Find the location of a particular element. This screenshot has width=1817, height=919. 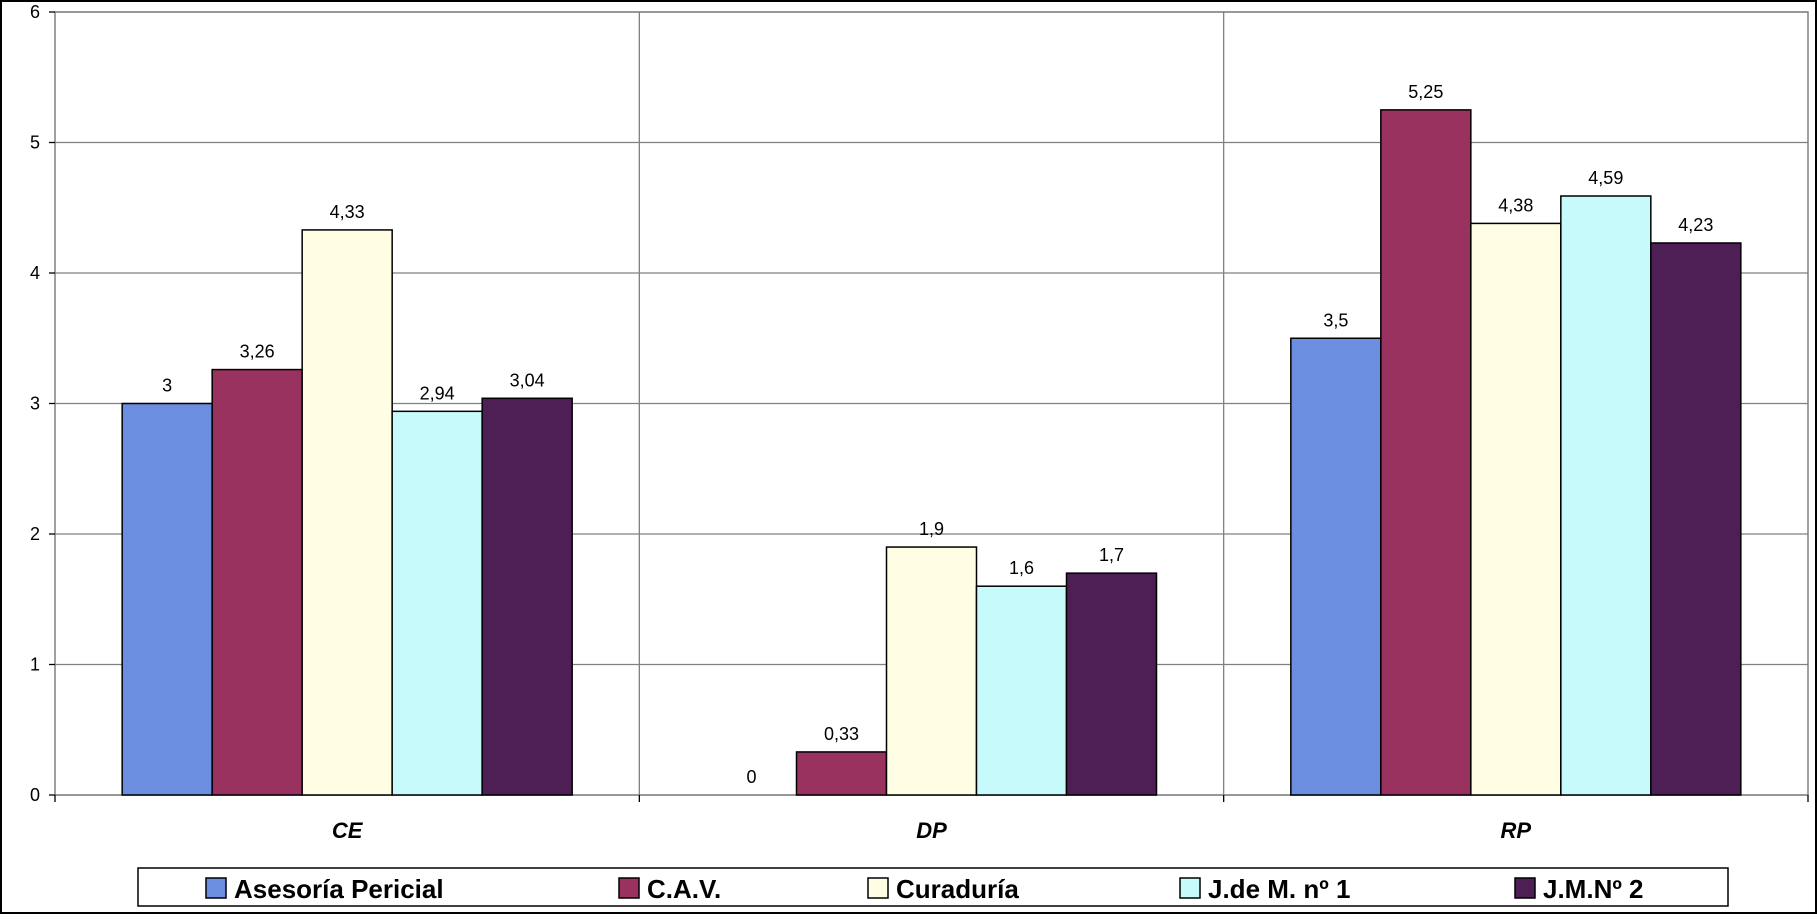

x-tick-label: DP is located at coordinates (931, 830).